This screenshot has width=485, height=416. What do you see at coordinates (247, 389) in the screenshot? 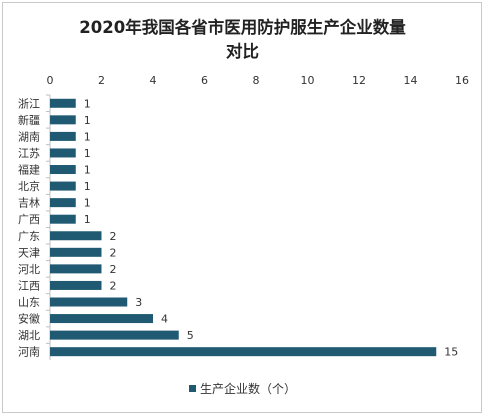
I see `legend-label: 生产企业数（个）` at bounding box center [247, 389].